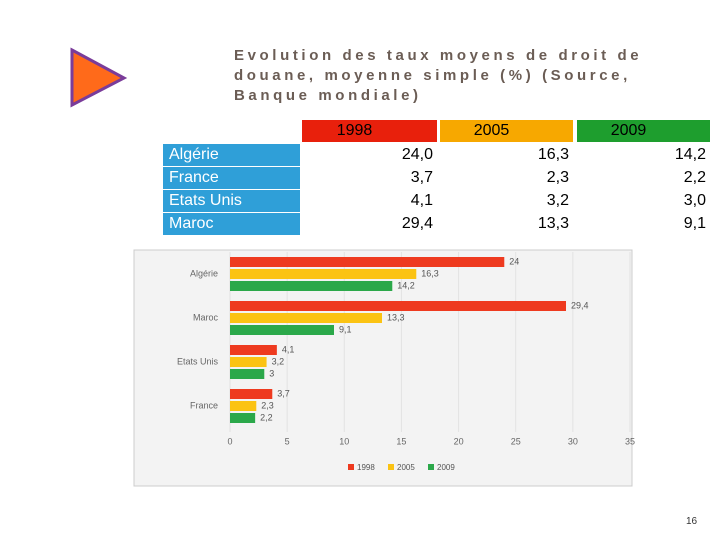 This screenshot has height=540, width=720. What do you see at coordinates (198, 361) in the screenshot?
I see `category-label: Etats Unis` at bounding box center [198, 361].